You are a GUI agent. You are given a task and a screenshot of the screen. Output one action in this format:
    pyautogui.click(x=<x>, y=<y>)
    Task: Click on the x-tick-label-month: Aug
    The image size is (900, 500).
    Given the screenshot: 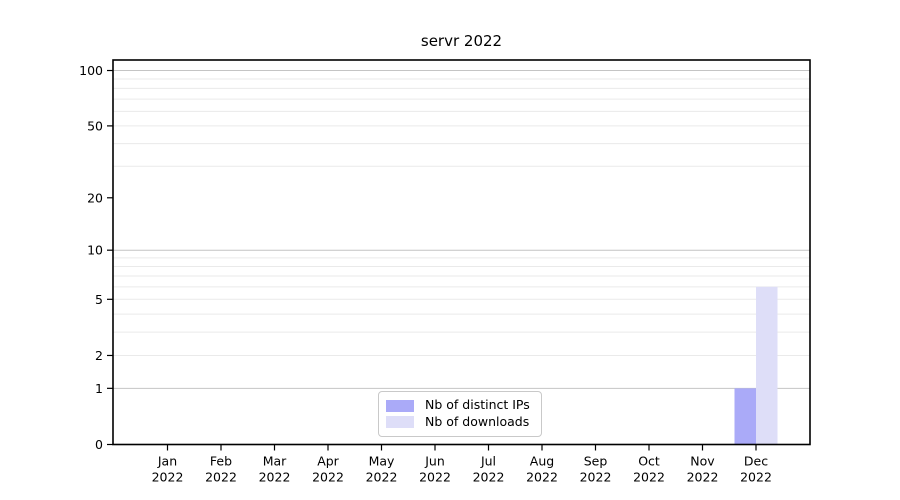 What is the action you would take?
    pyautogui.click(x=542, y=461)
    